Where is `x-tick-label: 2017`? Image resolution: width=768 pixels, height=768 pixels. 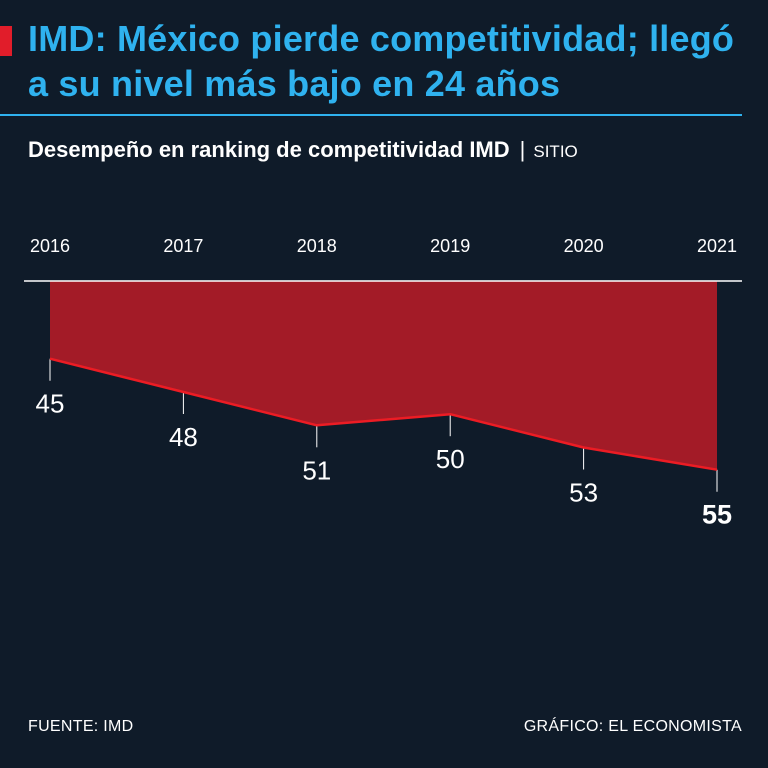
x-tick-label: 2017 is located at coordinates (183, 246).